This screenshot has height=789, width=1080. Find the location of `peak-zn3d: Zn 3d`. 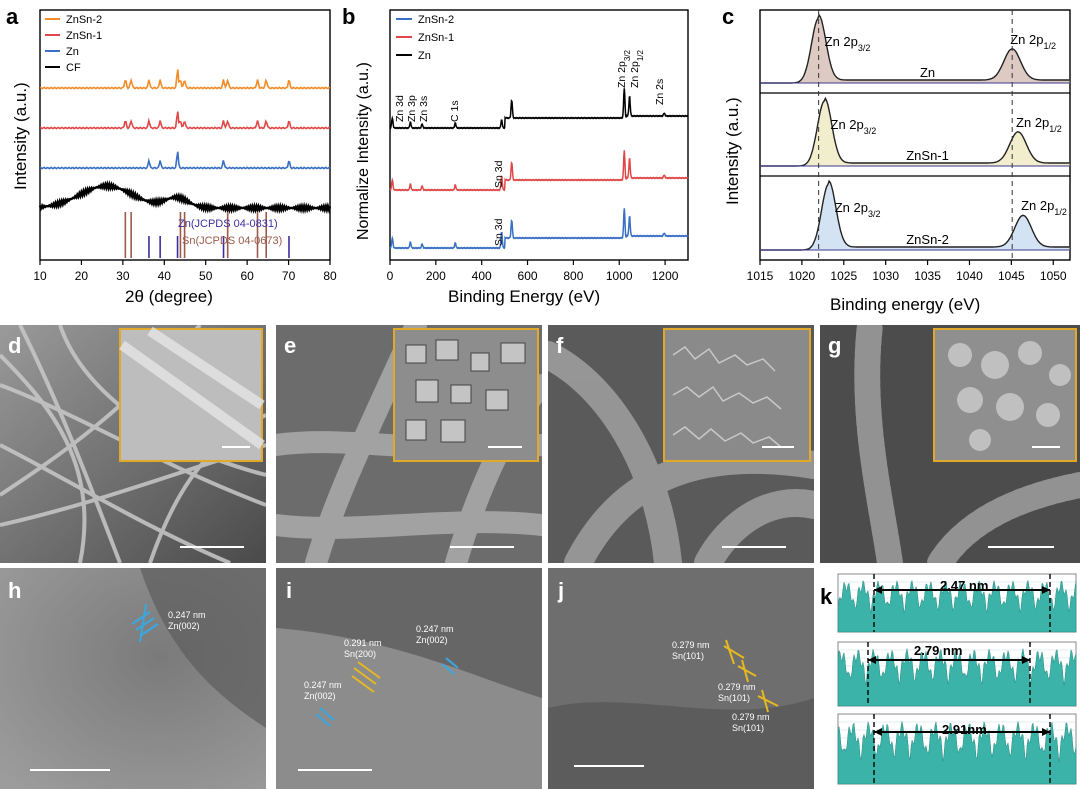

peak-zn3d: Zn 3d is located at coordinates (400, 108).